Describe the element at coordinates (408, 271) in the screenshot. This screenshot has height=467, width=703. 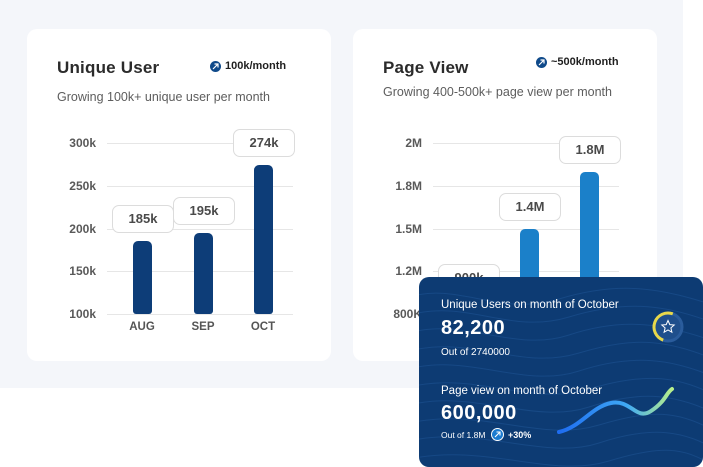
I see `y-axis-tick-label: 1.2M` at that location.